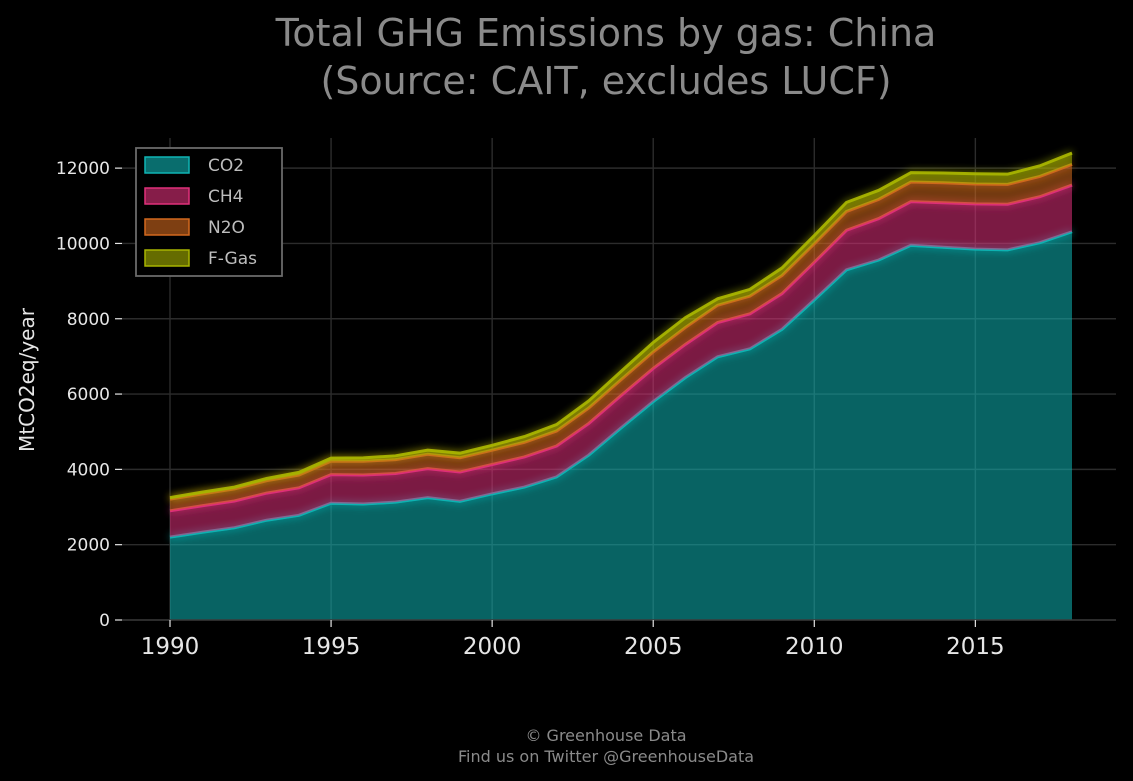 Image resolution: width=1133 pixels, height=781 pixels. I want to click on y-tick-label: 6000, so click(88, 395).